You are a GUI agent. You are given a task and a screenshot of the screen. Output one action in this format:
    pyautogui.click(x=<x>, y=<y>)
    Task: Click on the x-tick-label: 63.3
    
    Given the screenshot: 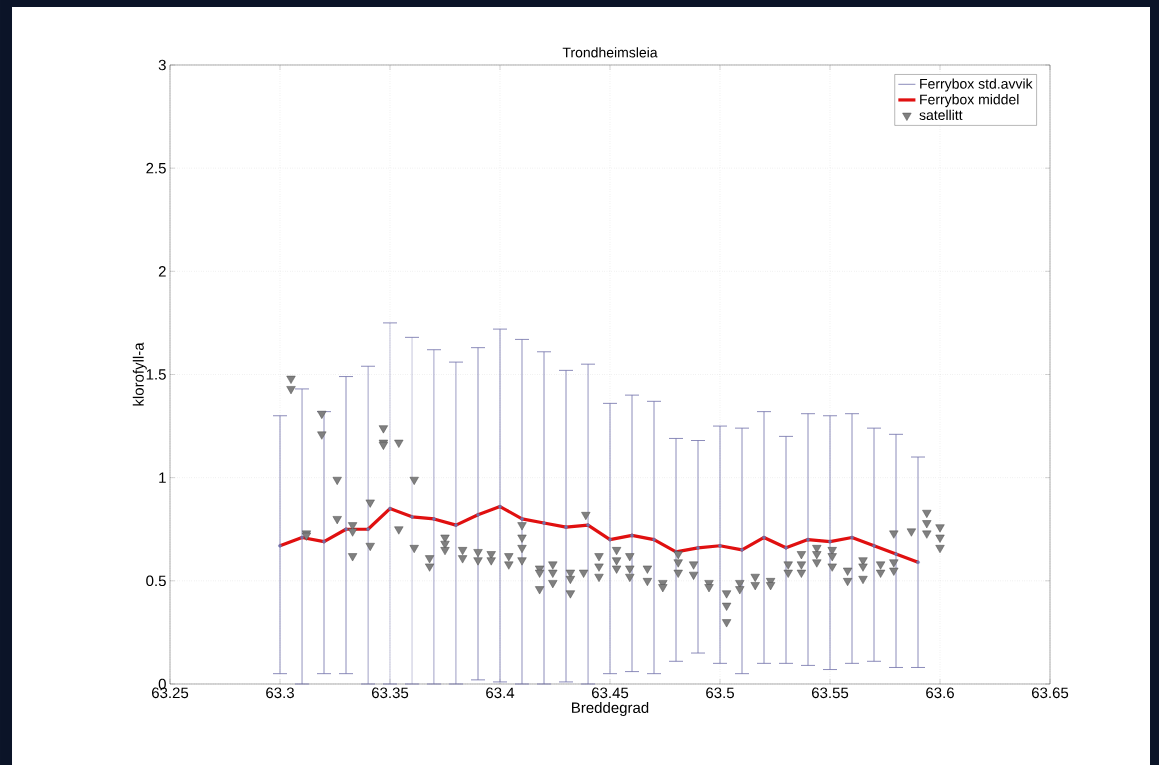 What is the action you would take?
    pyautogui.click(x=280, y=693)
    